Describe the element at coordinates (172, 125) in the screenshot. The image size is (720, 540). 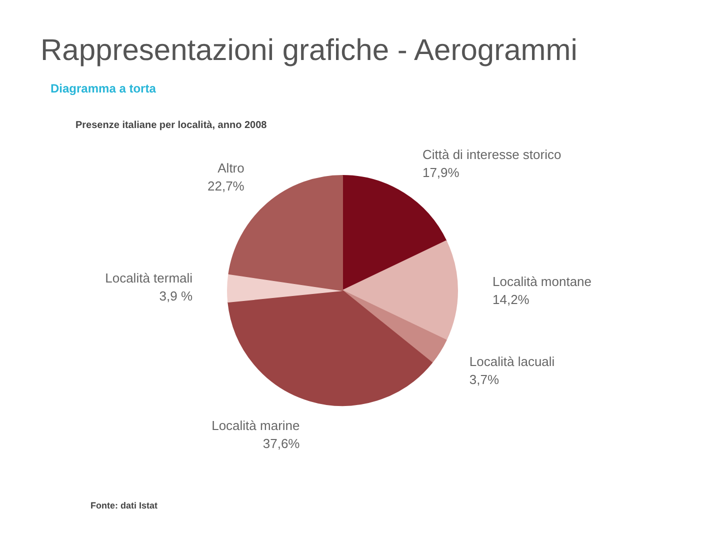
I see `text: Presenze italiane per località, anno 2008` at that location.